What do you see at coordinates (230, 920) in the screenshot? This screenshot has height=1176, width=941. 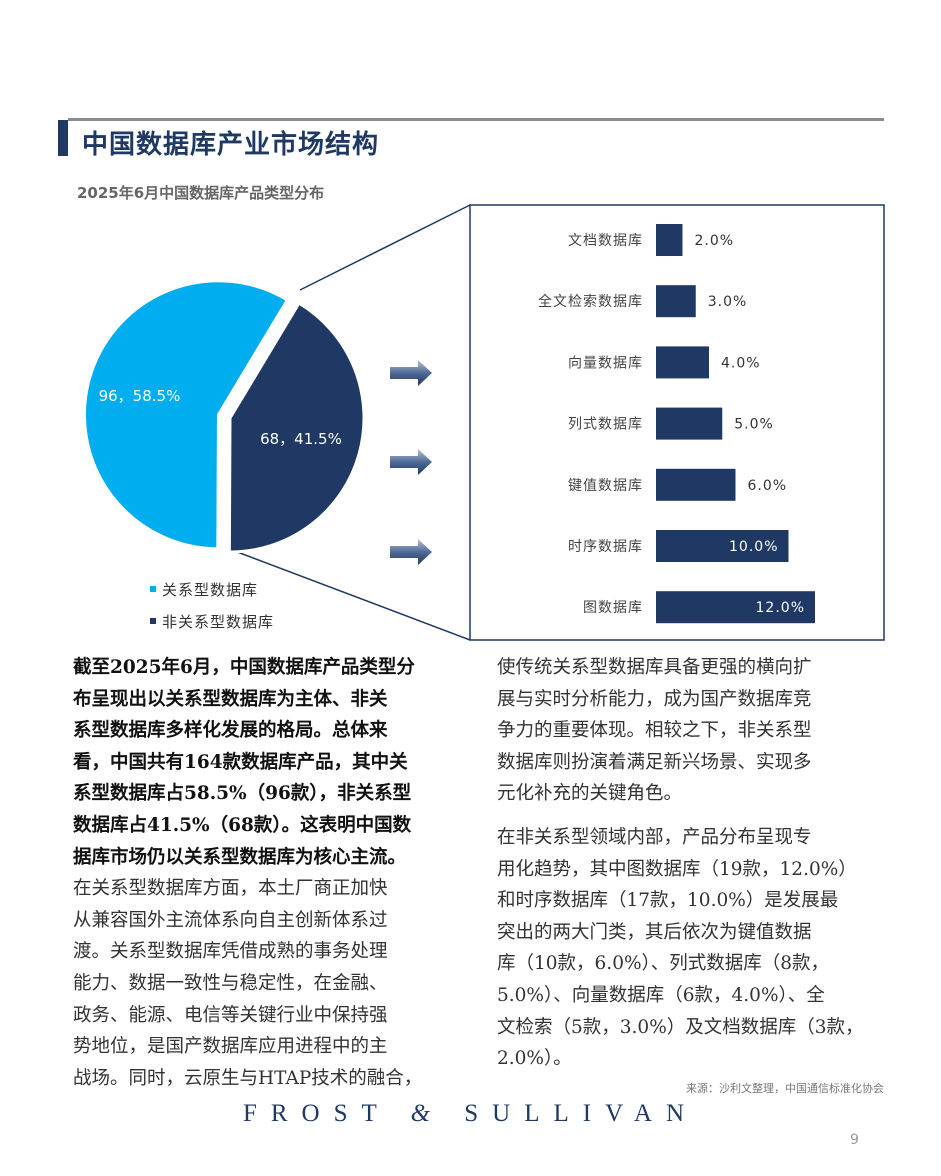 I see `text-line: 从兼容国外主流体系向自主创新体系过` at bounding box center [230, 920].